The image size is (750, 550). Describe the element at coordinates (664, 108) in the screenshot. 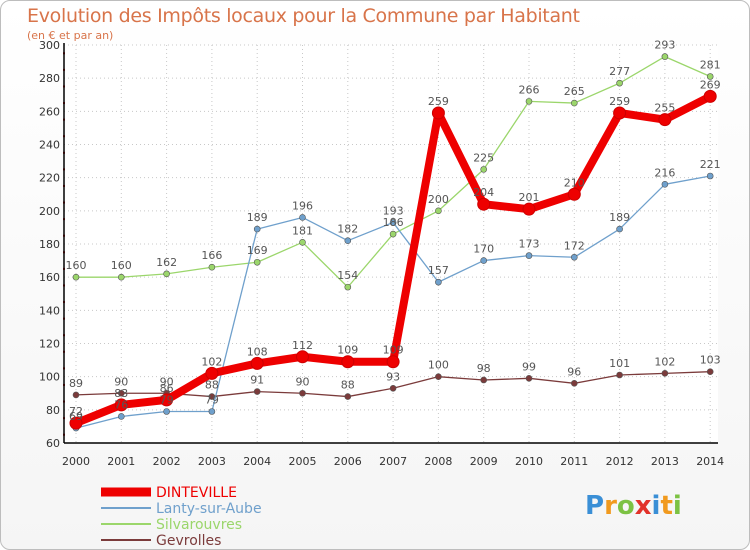

I see `data-label: 255` at that location.